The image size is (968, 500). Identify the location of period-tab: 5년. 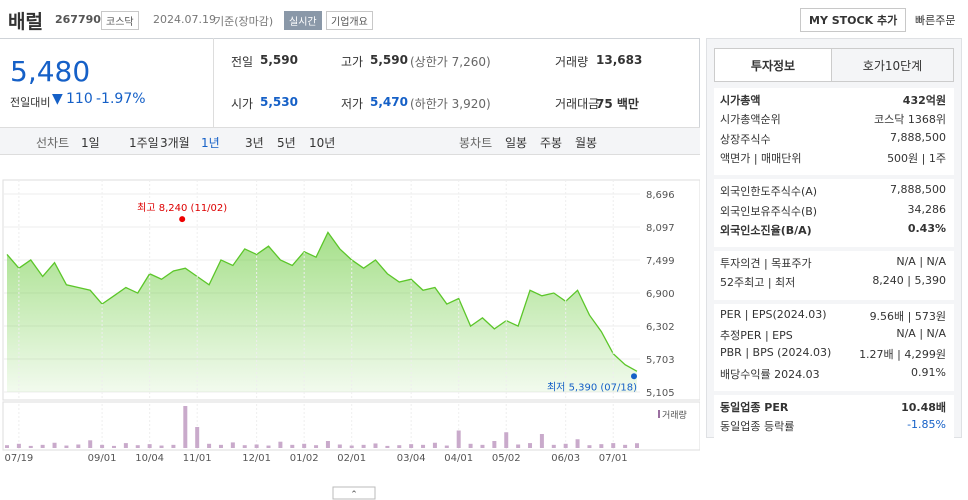
(286, 143).